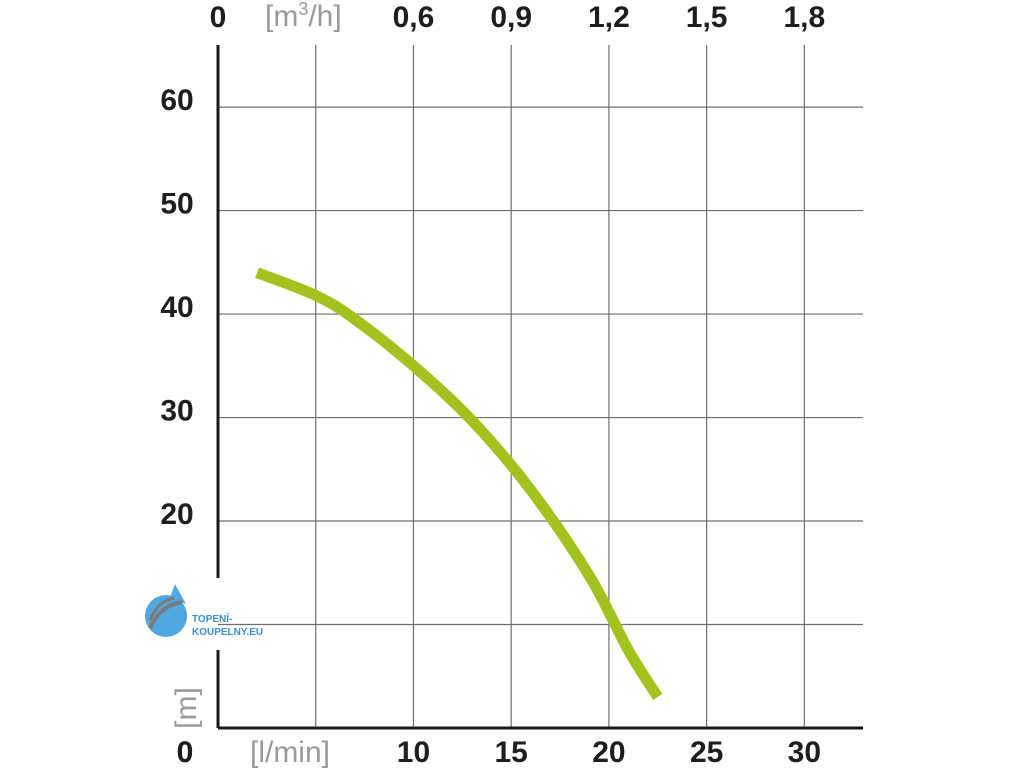 The width and height of the screenshot is (1024, 773). I want to click on top-axis-label-sup: 3, so click(303, 9).